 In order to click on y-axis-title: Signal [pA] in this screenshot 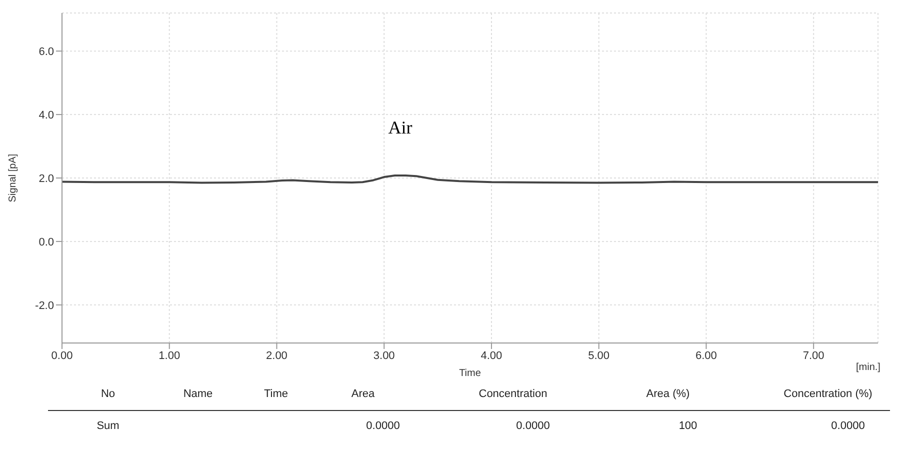, I will do `click(13, 178)`.